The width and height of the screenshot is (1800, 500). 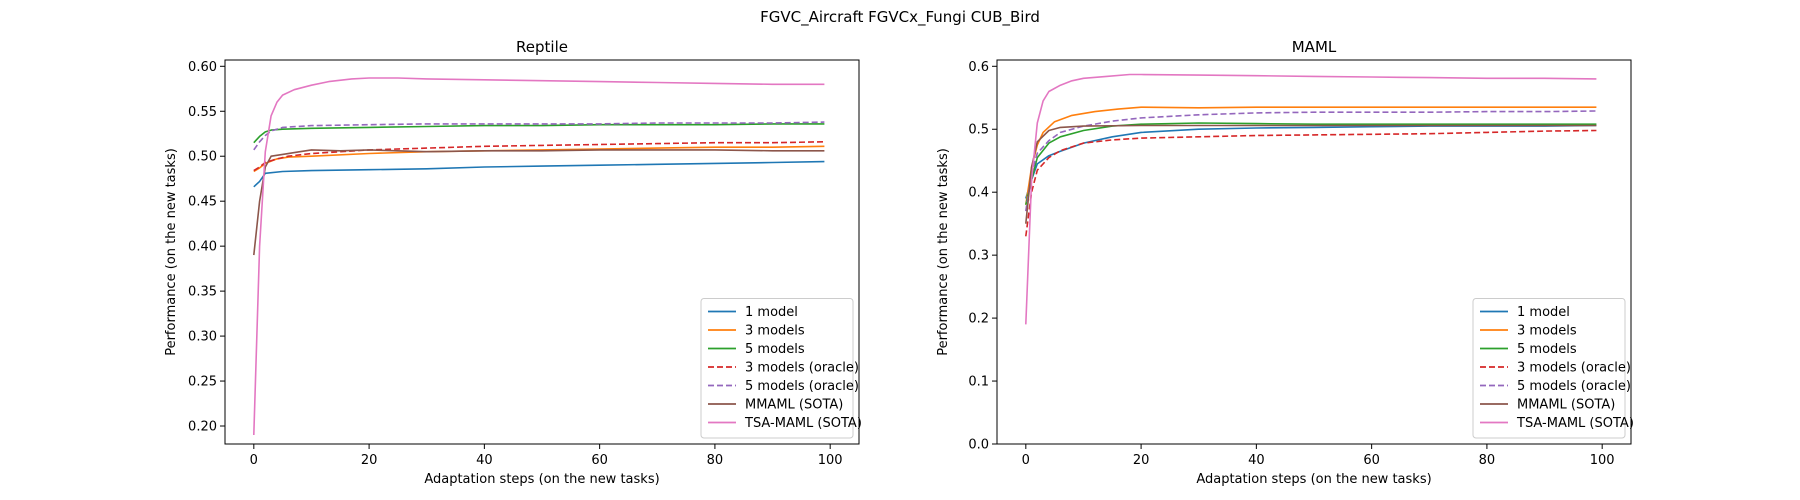 What do you see at coordinates (202, 382) in the screenshot?
I see `y-tick-label: 0.25` at bounding box center [202, 382].